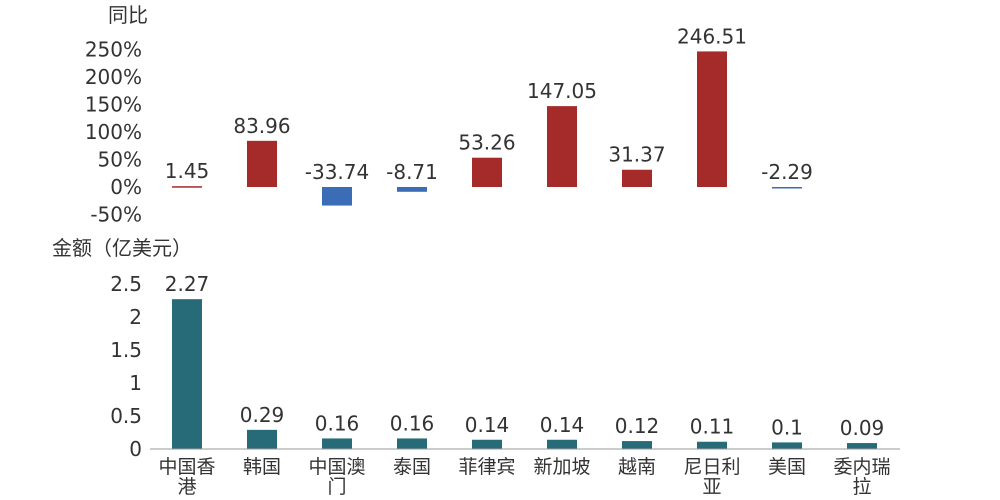 The image size is (1000, 500). What do you see at coordinates (486, 467) in the screenshot?
I see `category-label: 菲律宾` at bounding box center [486, 467].